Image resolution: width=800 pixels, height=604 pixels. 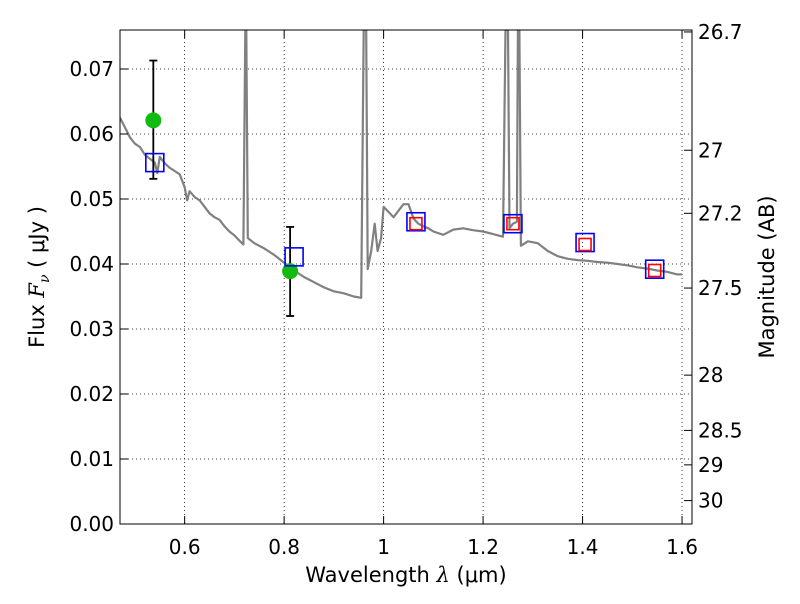 What do you see at coordinates (767, 276) in the screenshot?
I see `y2-axis-title: Magnitude (AB)` at bounding box center [767, 276].